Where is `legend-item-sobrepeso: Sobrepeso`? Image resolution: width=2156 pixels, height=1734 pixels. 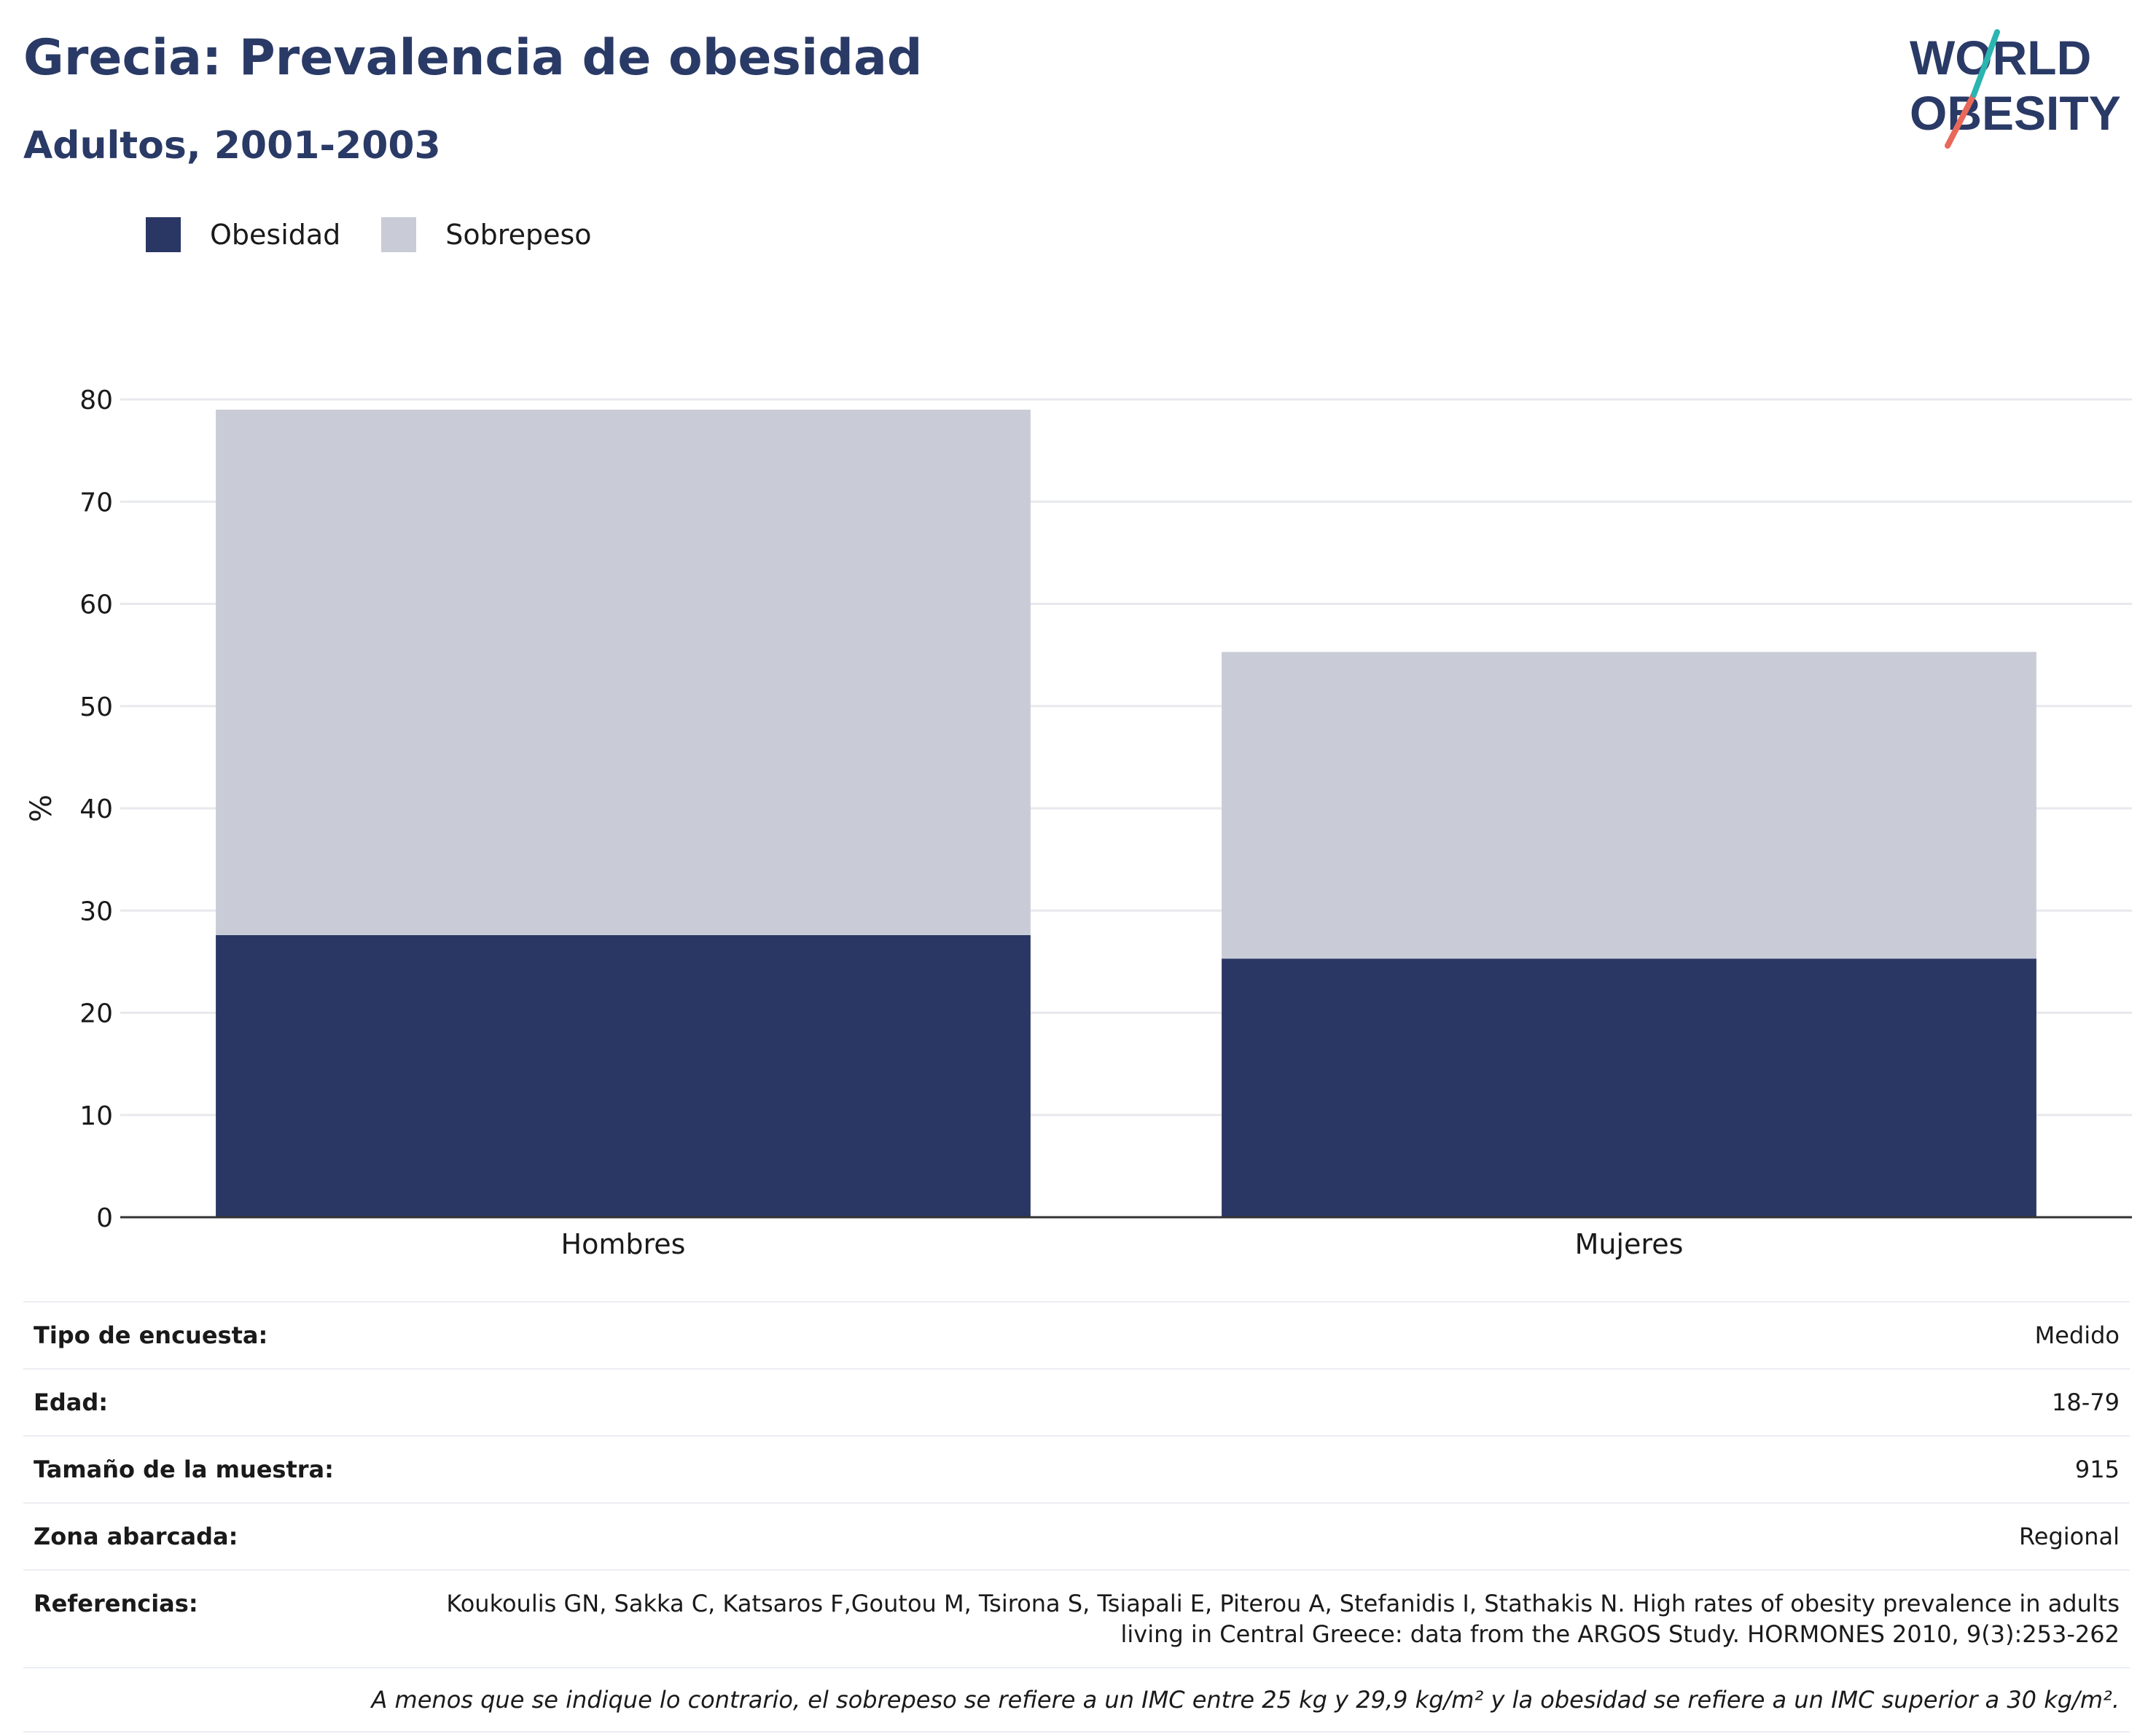
legend-item-sobrepeso: Sobrepeso is located at coordinates (487, 234).